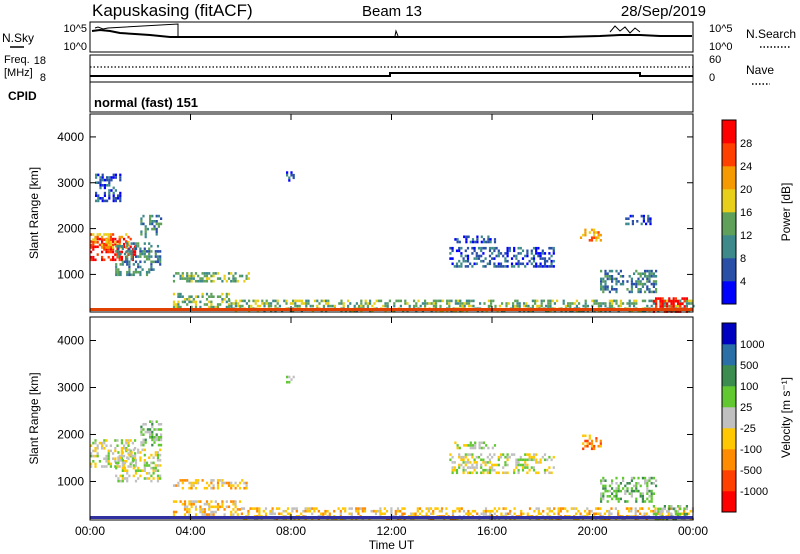  Describe the element at coordinates (693, 531) in the screenshot. I see `x-tick-label: 00:00` at that location.